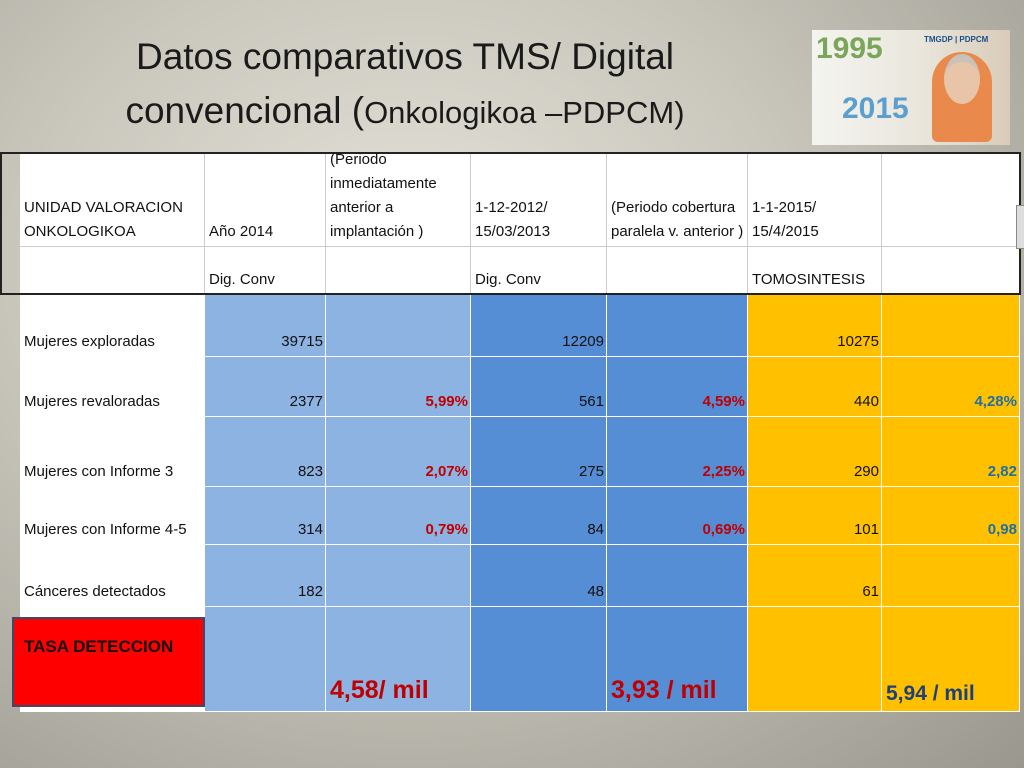  I want to click on table-cell: 0,98, so click(951, 516).